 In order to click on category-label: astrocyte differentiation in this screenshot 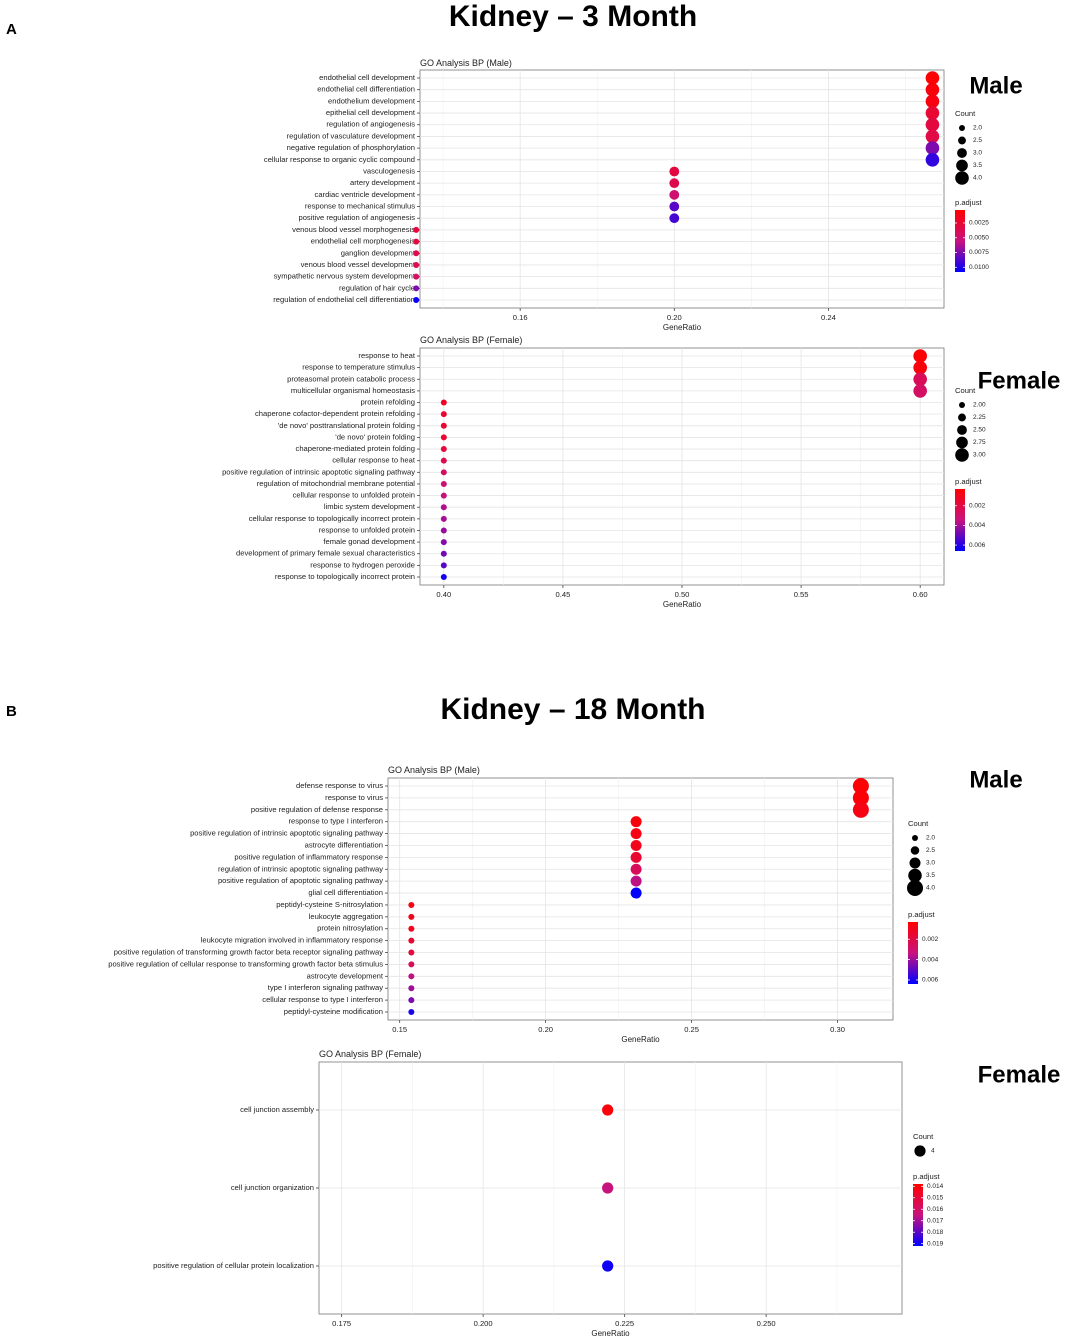, I will do `click(344, 844)`.